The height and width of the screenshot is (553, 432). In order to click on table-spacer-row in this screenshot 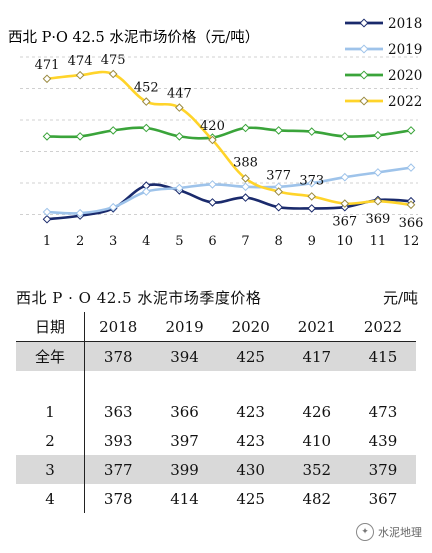, I will do `click(216, 384)`.